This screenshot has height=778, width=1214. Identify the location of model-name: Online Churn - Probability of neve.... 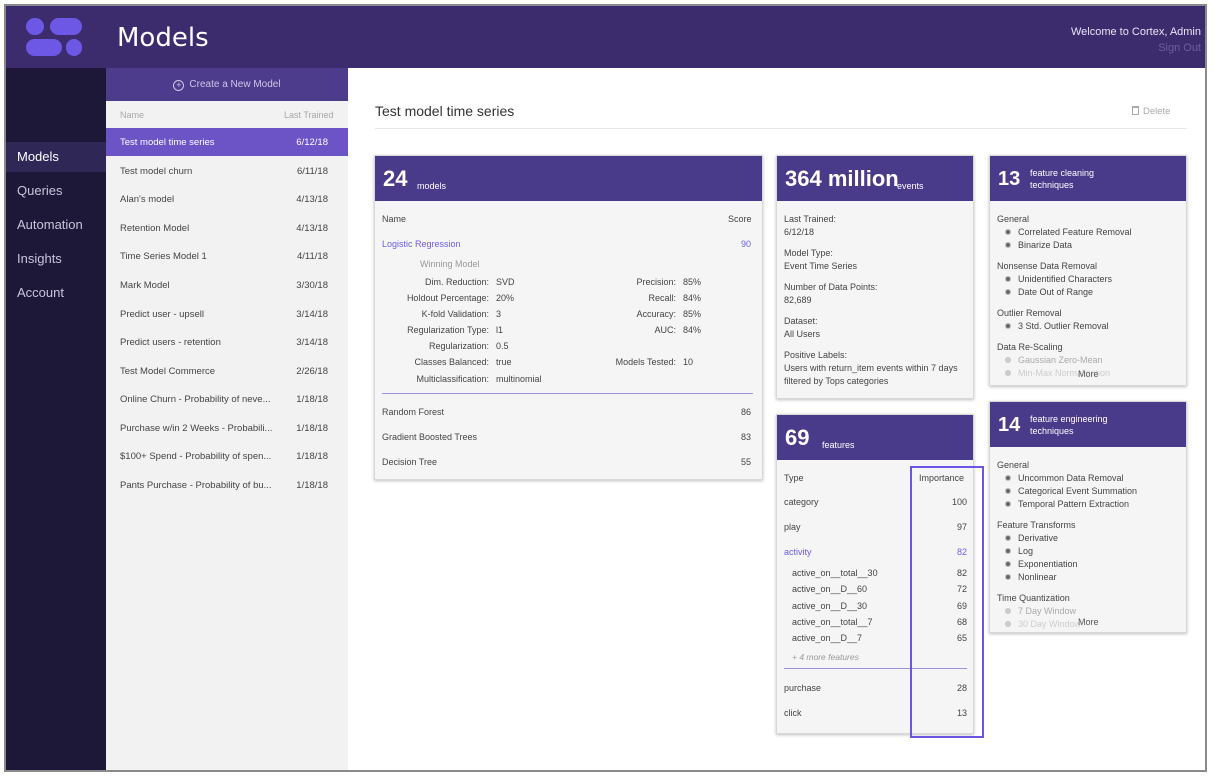
(195, 399).